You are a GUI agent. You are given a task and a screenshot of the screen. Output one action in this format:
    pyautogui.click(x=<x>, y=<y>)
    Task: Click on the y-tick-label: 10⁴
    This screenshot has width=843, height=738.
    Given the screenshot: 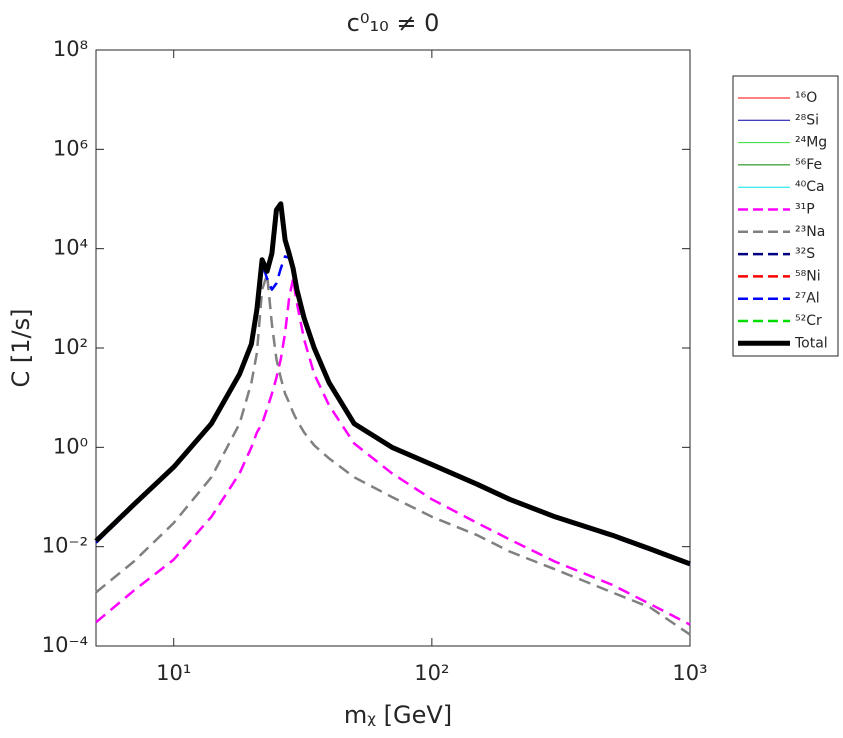 What is the action you would take?
    pyautogui.click(x=70, y=248)
    